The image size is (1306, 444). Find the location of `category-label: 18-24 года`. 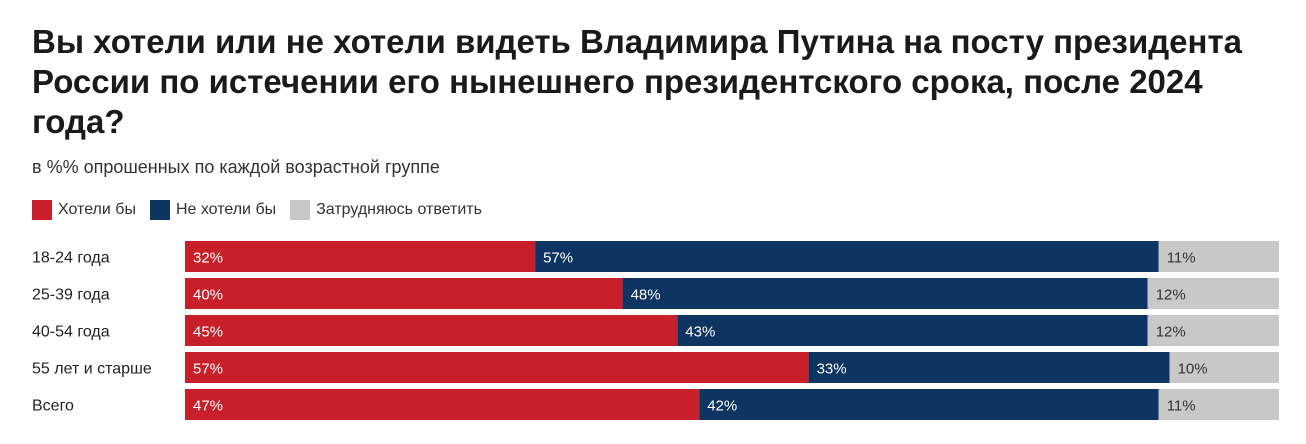

category-label: 18-24 года is located at coordinates (71, 258).